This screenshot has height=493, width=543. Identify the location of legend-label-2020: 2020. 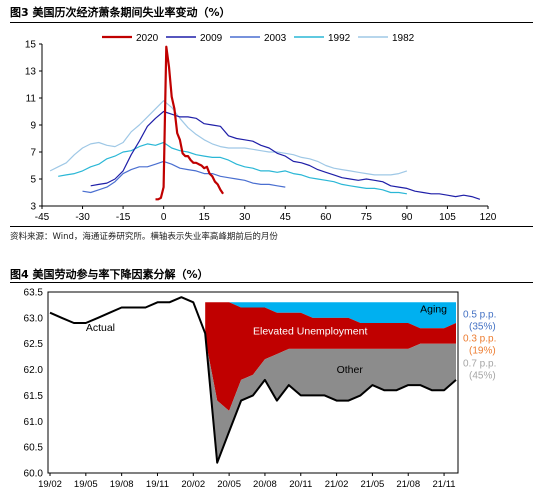
(147, 38).